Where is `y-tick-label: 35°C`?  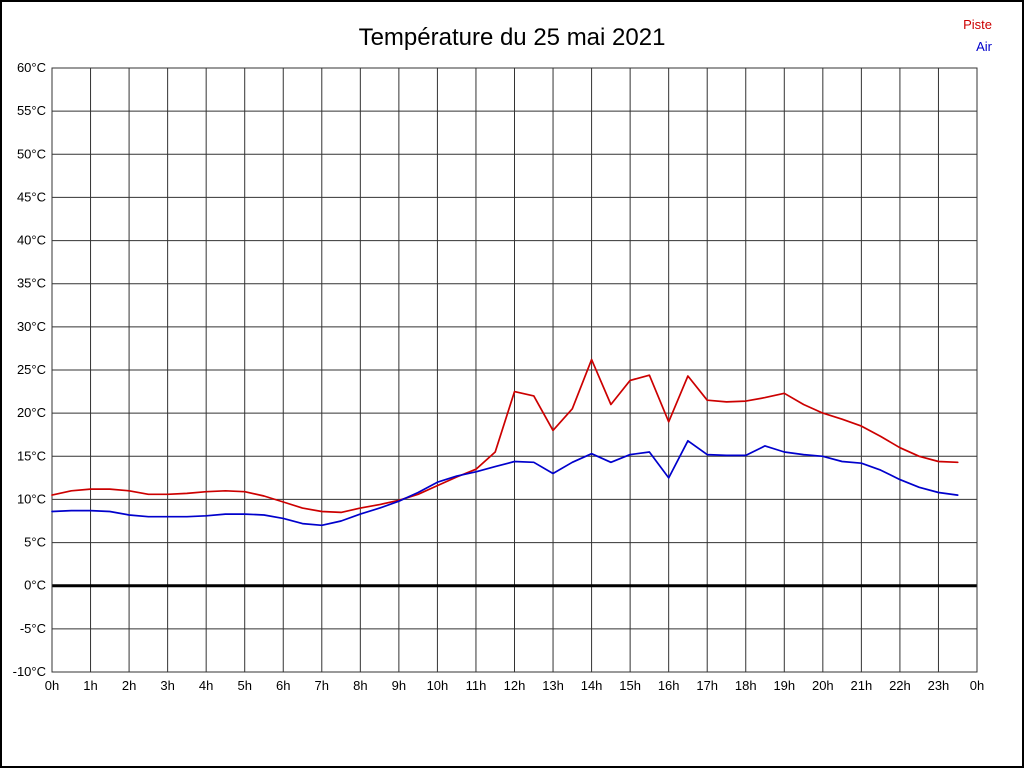
y-tick-label: 35°C is located at coordinates (31, 283).